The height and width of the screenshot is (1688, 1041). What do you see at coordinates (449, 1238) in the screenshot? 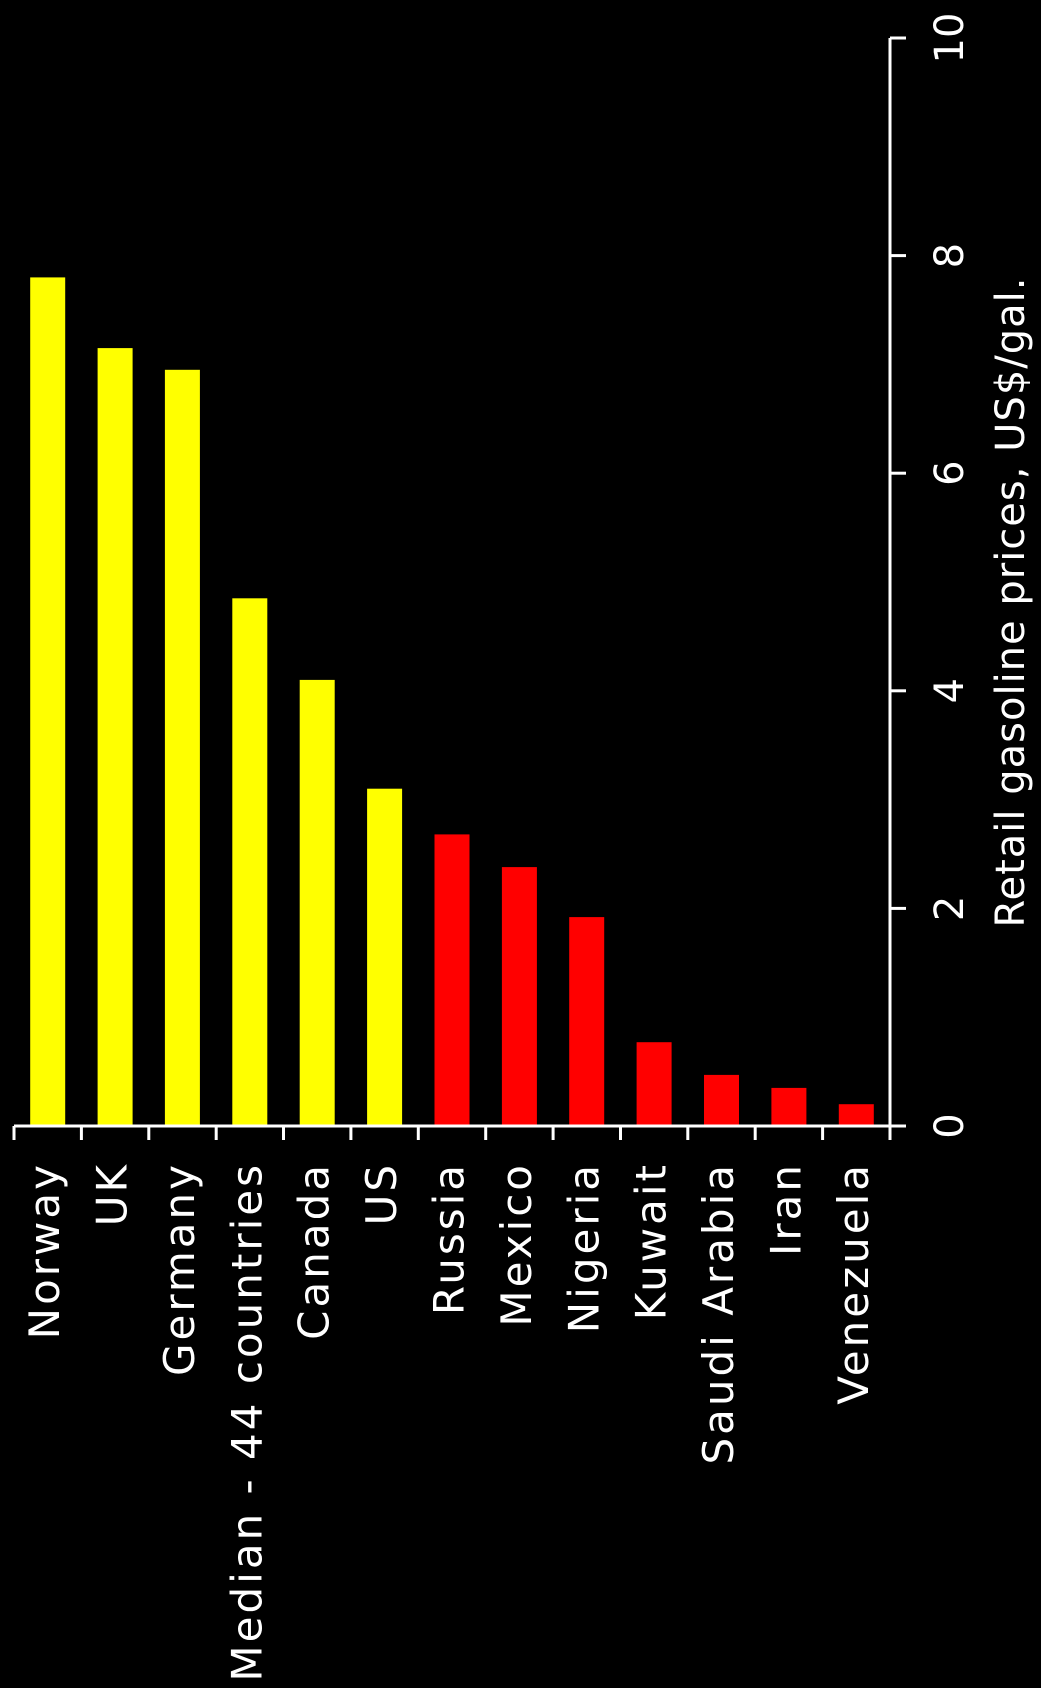
I see `category-label: Russia` at bounding box center [449, 1238].